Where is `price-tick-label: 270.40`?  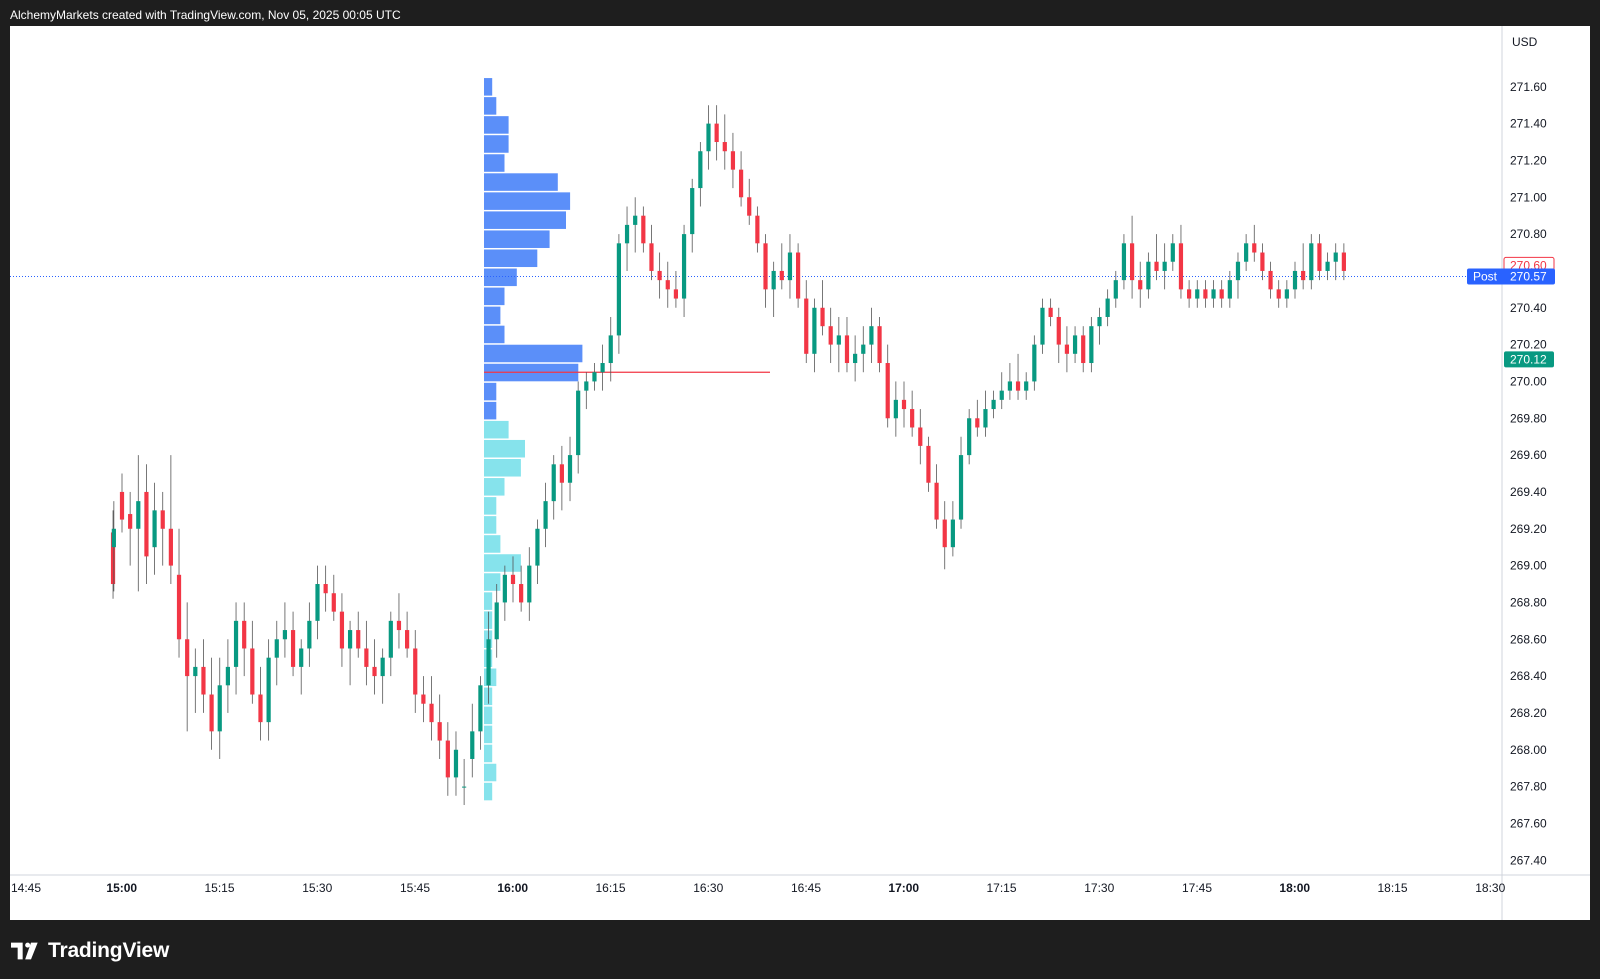
price-tick-label: 270.40 is located at coordinates (1528, 308).